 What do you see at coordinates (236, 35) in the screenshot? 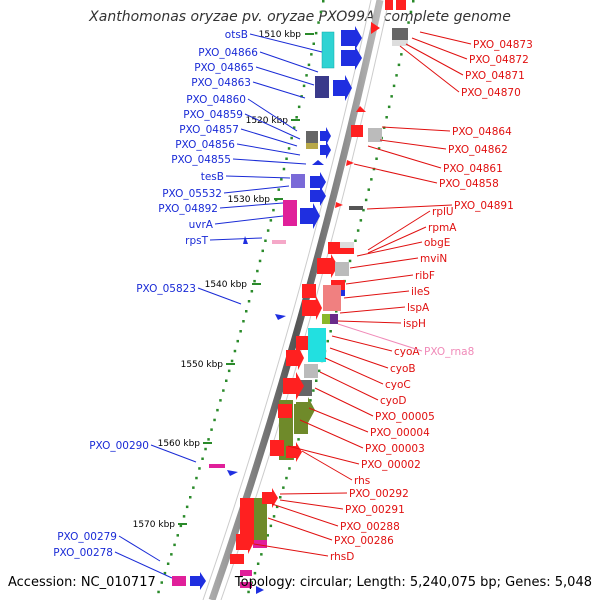
I see `gene-label: otsB` at bounding box center [236, 35].